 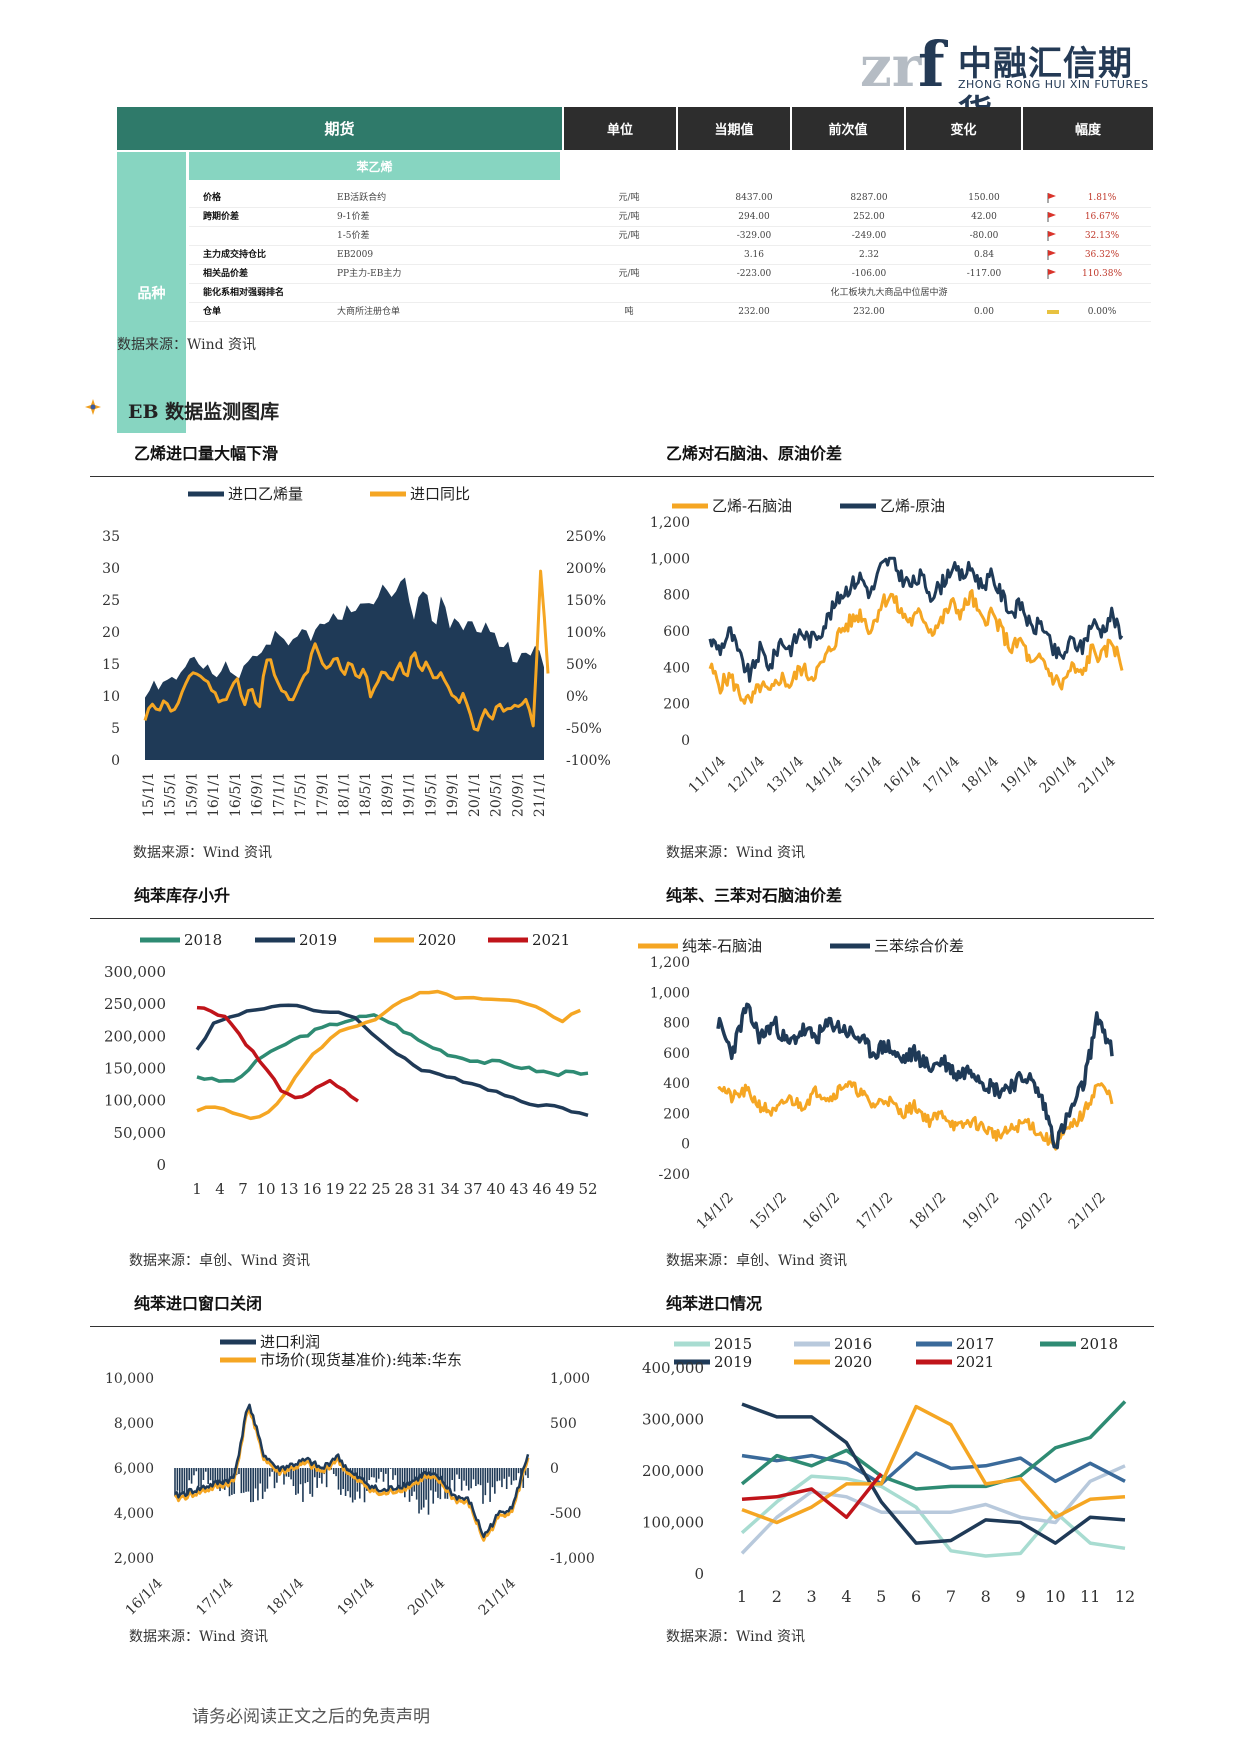 What do you see at coordinates (1053, 84) in the screenshot?
I see `company-name-en: ZHONG RONG HUI XIN FUTURES` at bounding box center [1053, 84].